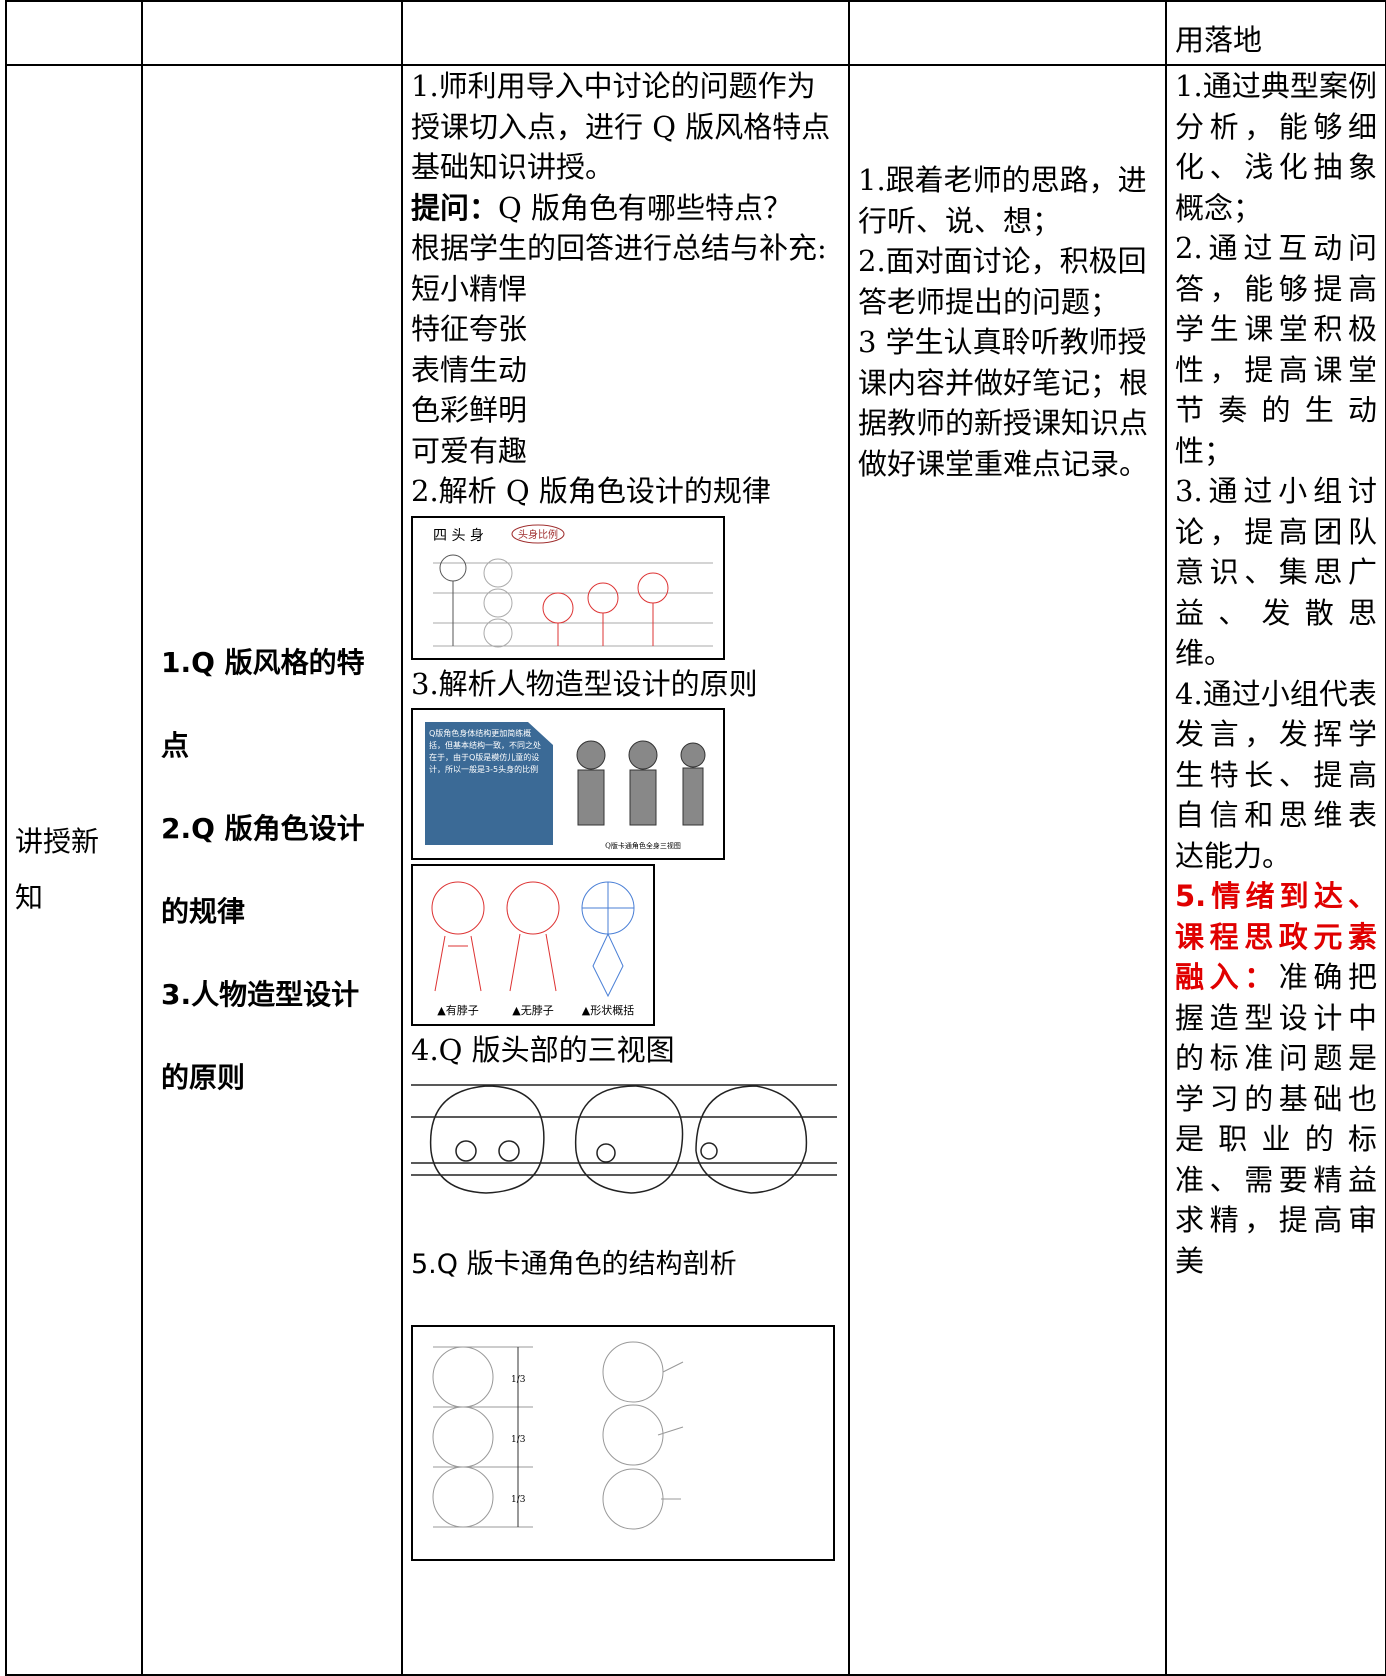 The width and height of the screenshot is (1386, 1676). What do you see at coordinates (533, 945) in the screenshot?
I see `figure-neck: ▲有脖子 ▲无脖子 ▲形状概括` at bounding box center [533, 945].